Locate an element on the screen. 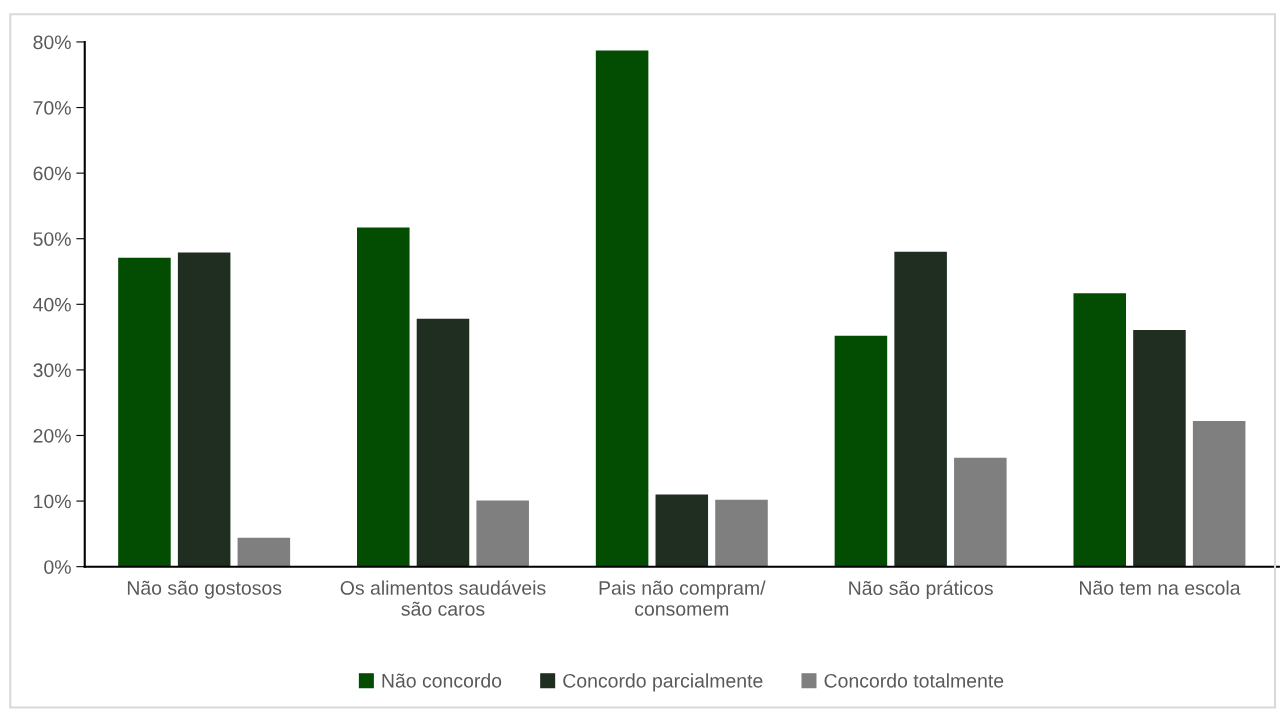  x-tick-label: Não são gostosos is located at coordinates (204, 589).